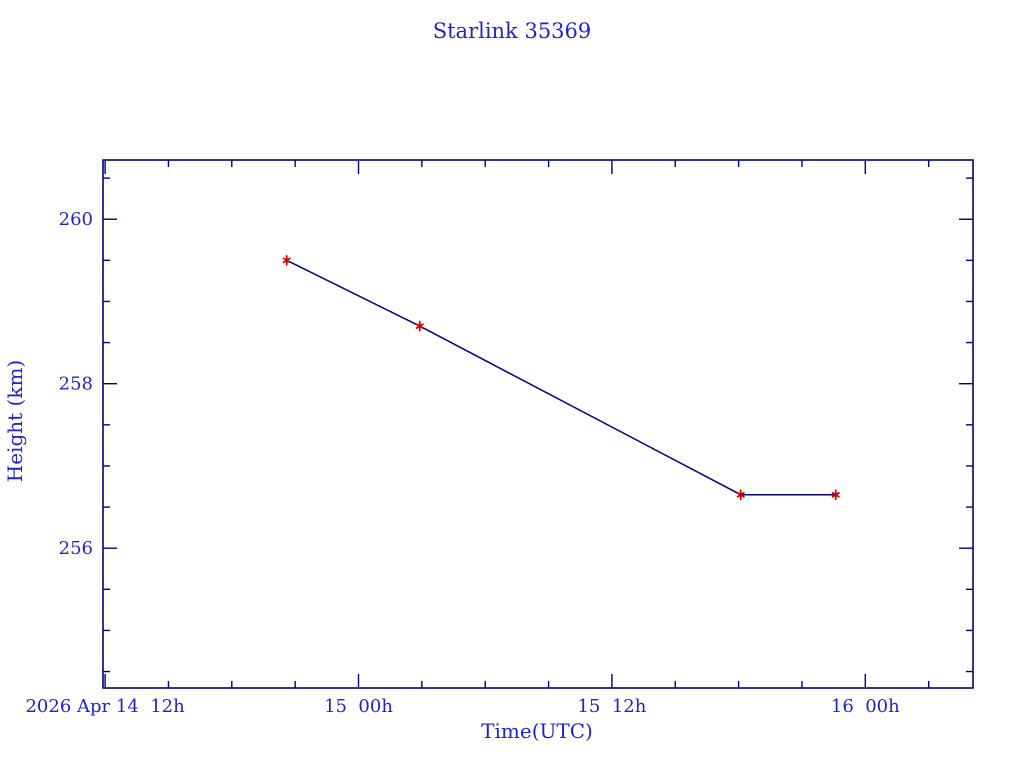  What do you see at coordinates (512, 31) in the screenshot?
I see `chart-title: Starlink 35369` at bounding box center [512, 31].